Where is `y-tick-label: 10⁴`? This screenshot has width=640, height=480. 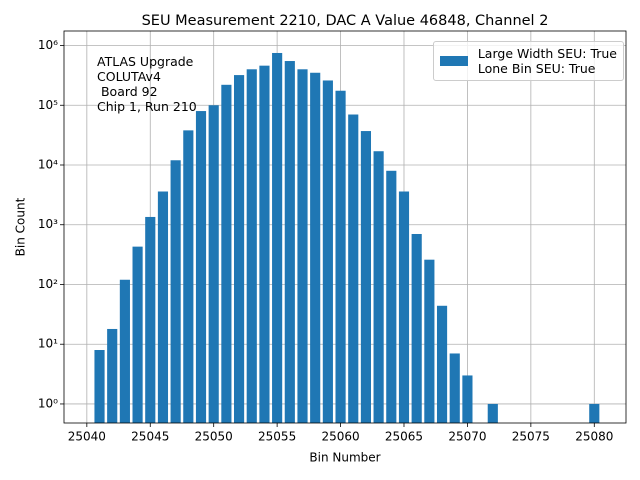 y-tick-label: 10⁴ is located at coordinates (48, 164).